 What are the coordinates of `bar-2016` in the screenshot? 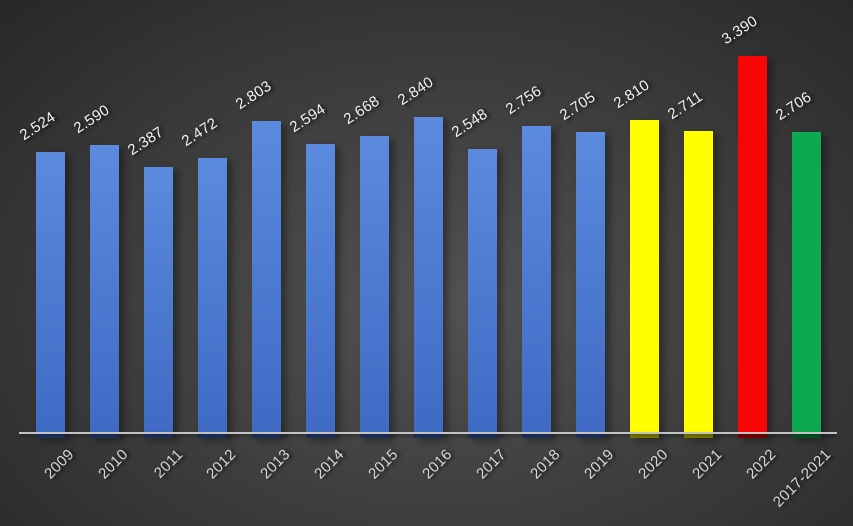 It's located at (428, 277).